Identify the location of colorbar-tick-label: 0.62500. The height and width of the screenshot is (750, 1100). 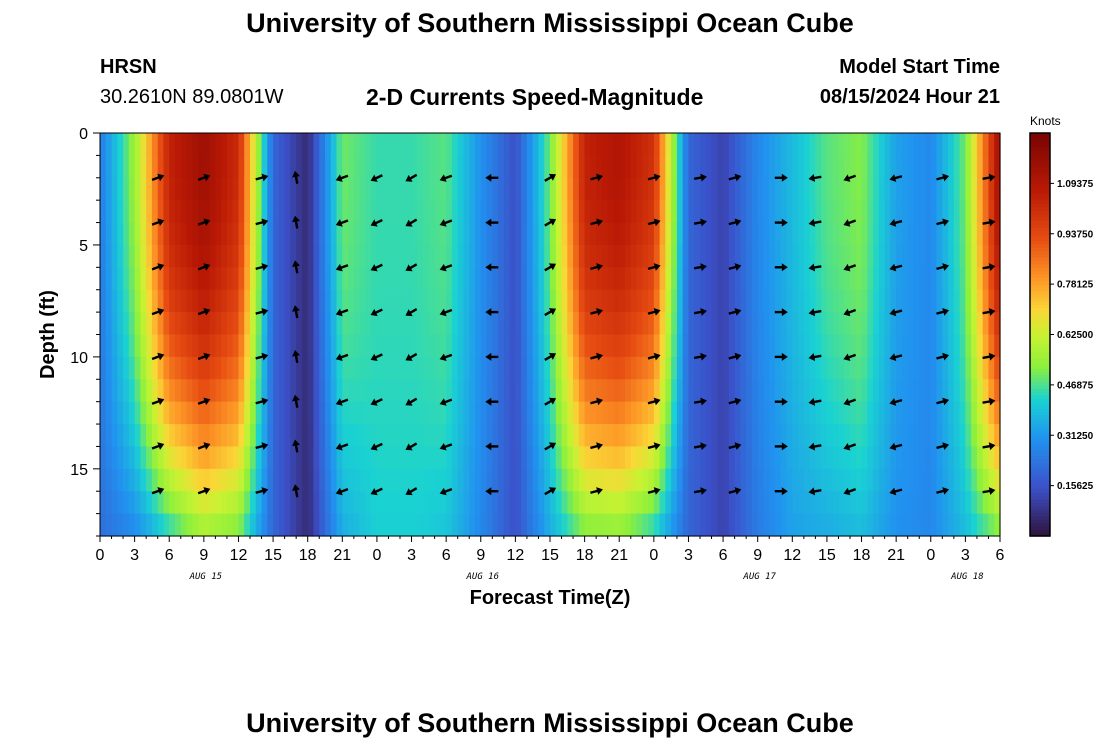
(1075, 335).